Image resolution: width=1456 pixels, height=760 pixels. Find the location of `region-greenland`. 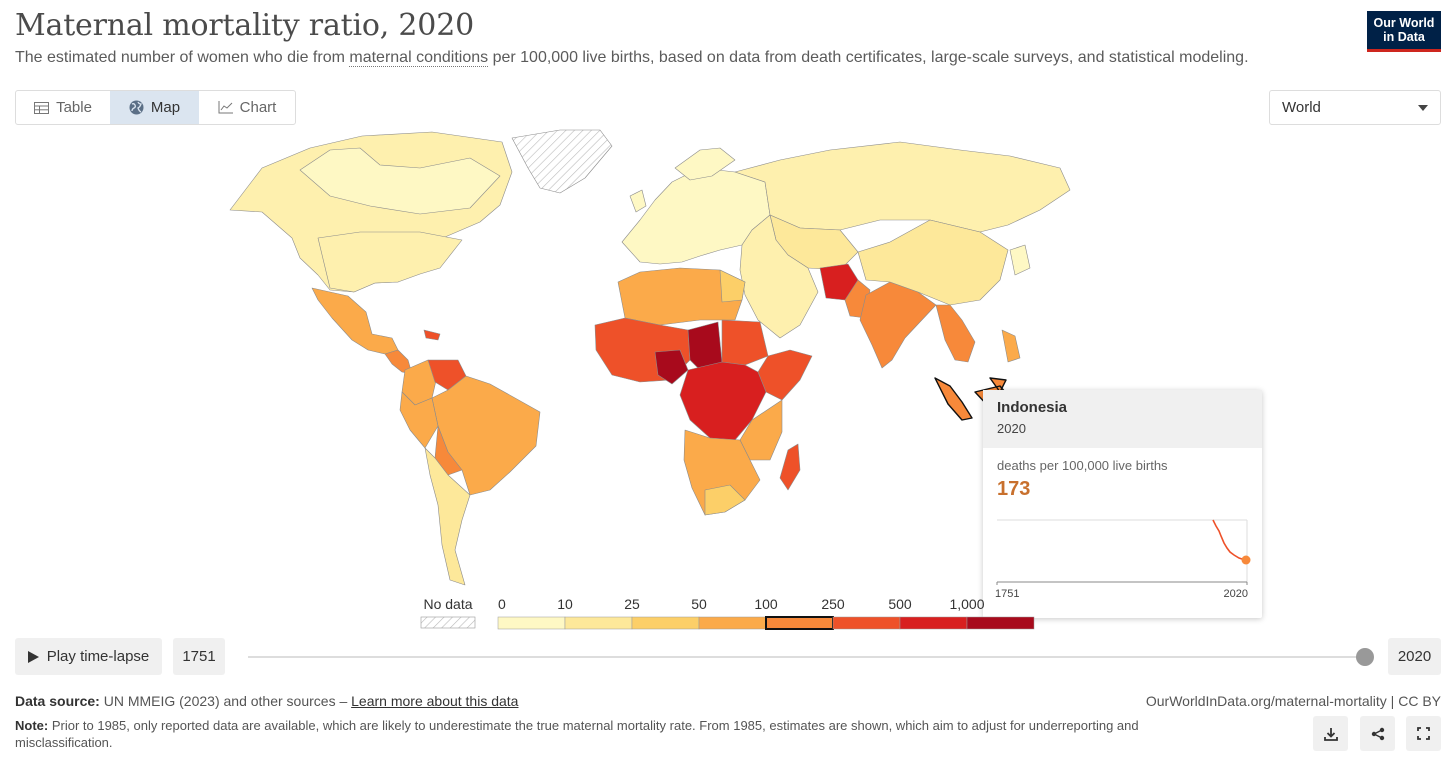

region-greenland is located at coordinates (562, 161).